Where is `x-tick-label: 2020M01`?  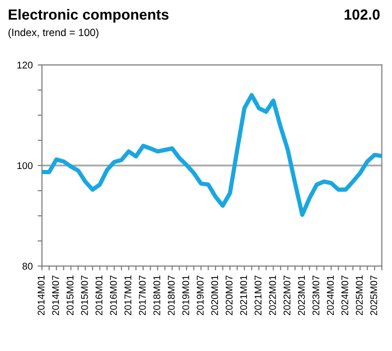 x-tick-label: 2020M01 is located at coordinates (214, 296).